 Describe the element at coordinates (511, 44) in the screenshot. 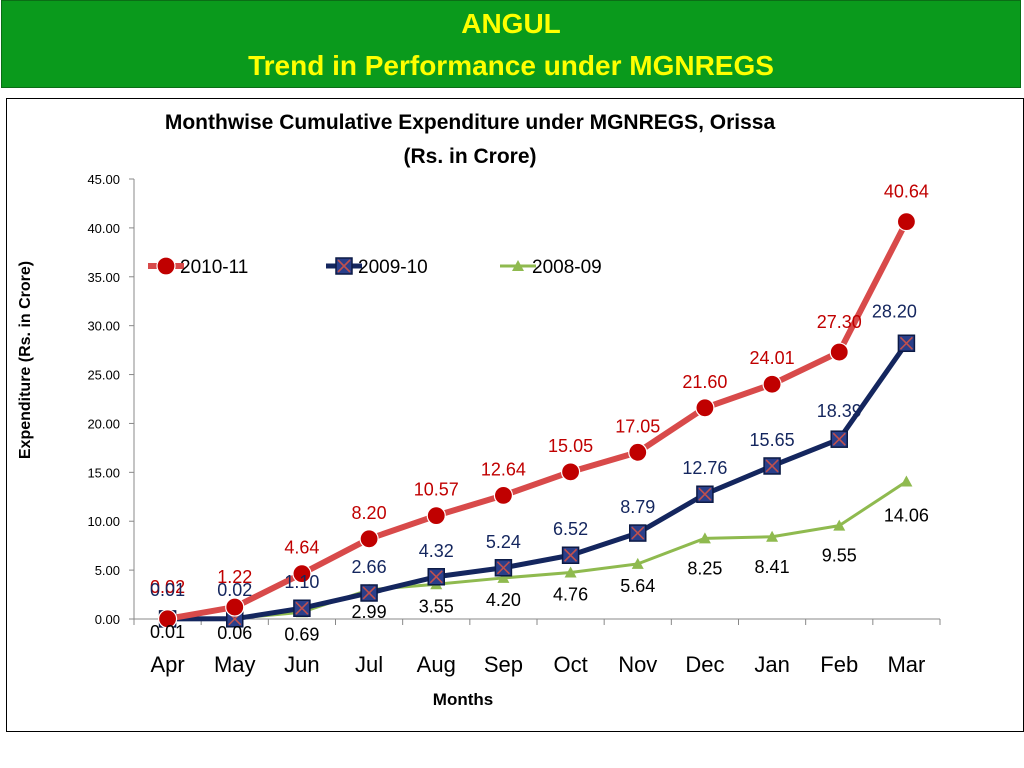

I see `header-banner: ANGUL Trend in Performance under MGNREGS` at that location.